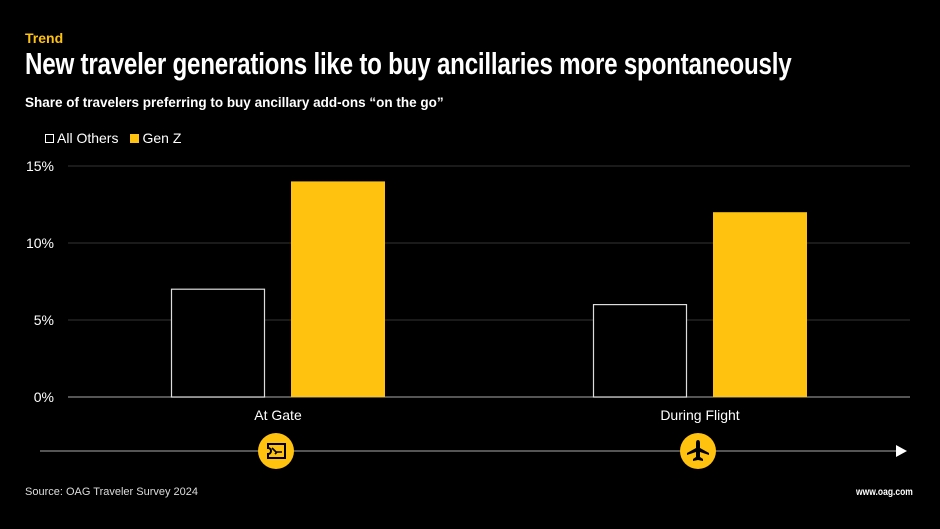 The width and height of the screenshot is (940, 529). What do you see at coordinates (698, 450) in the screenshot?
I see `airplane-icon` at bounding box center [698, 450].